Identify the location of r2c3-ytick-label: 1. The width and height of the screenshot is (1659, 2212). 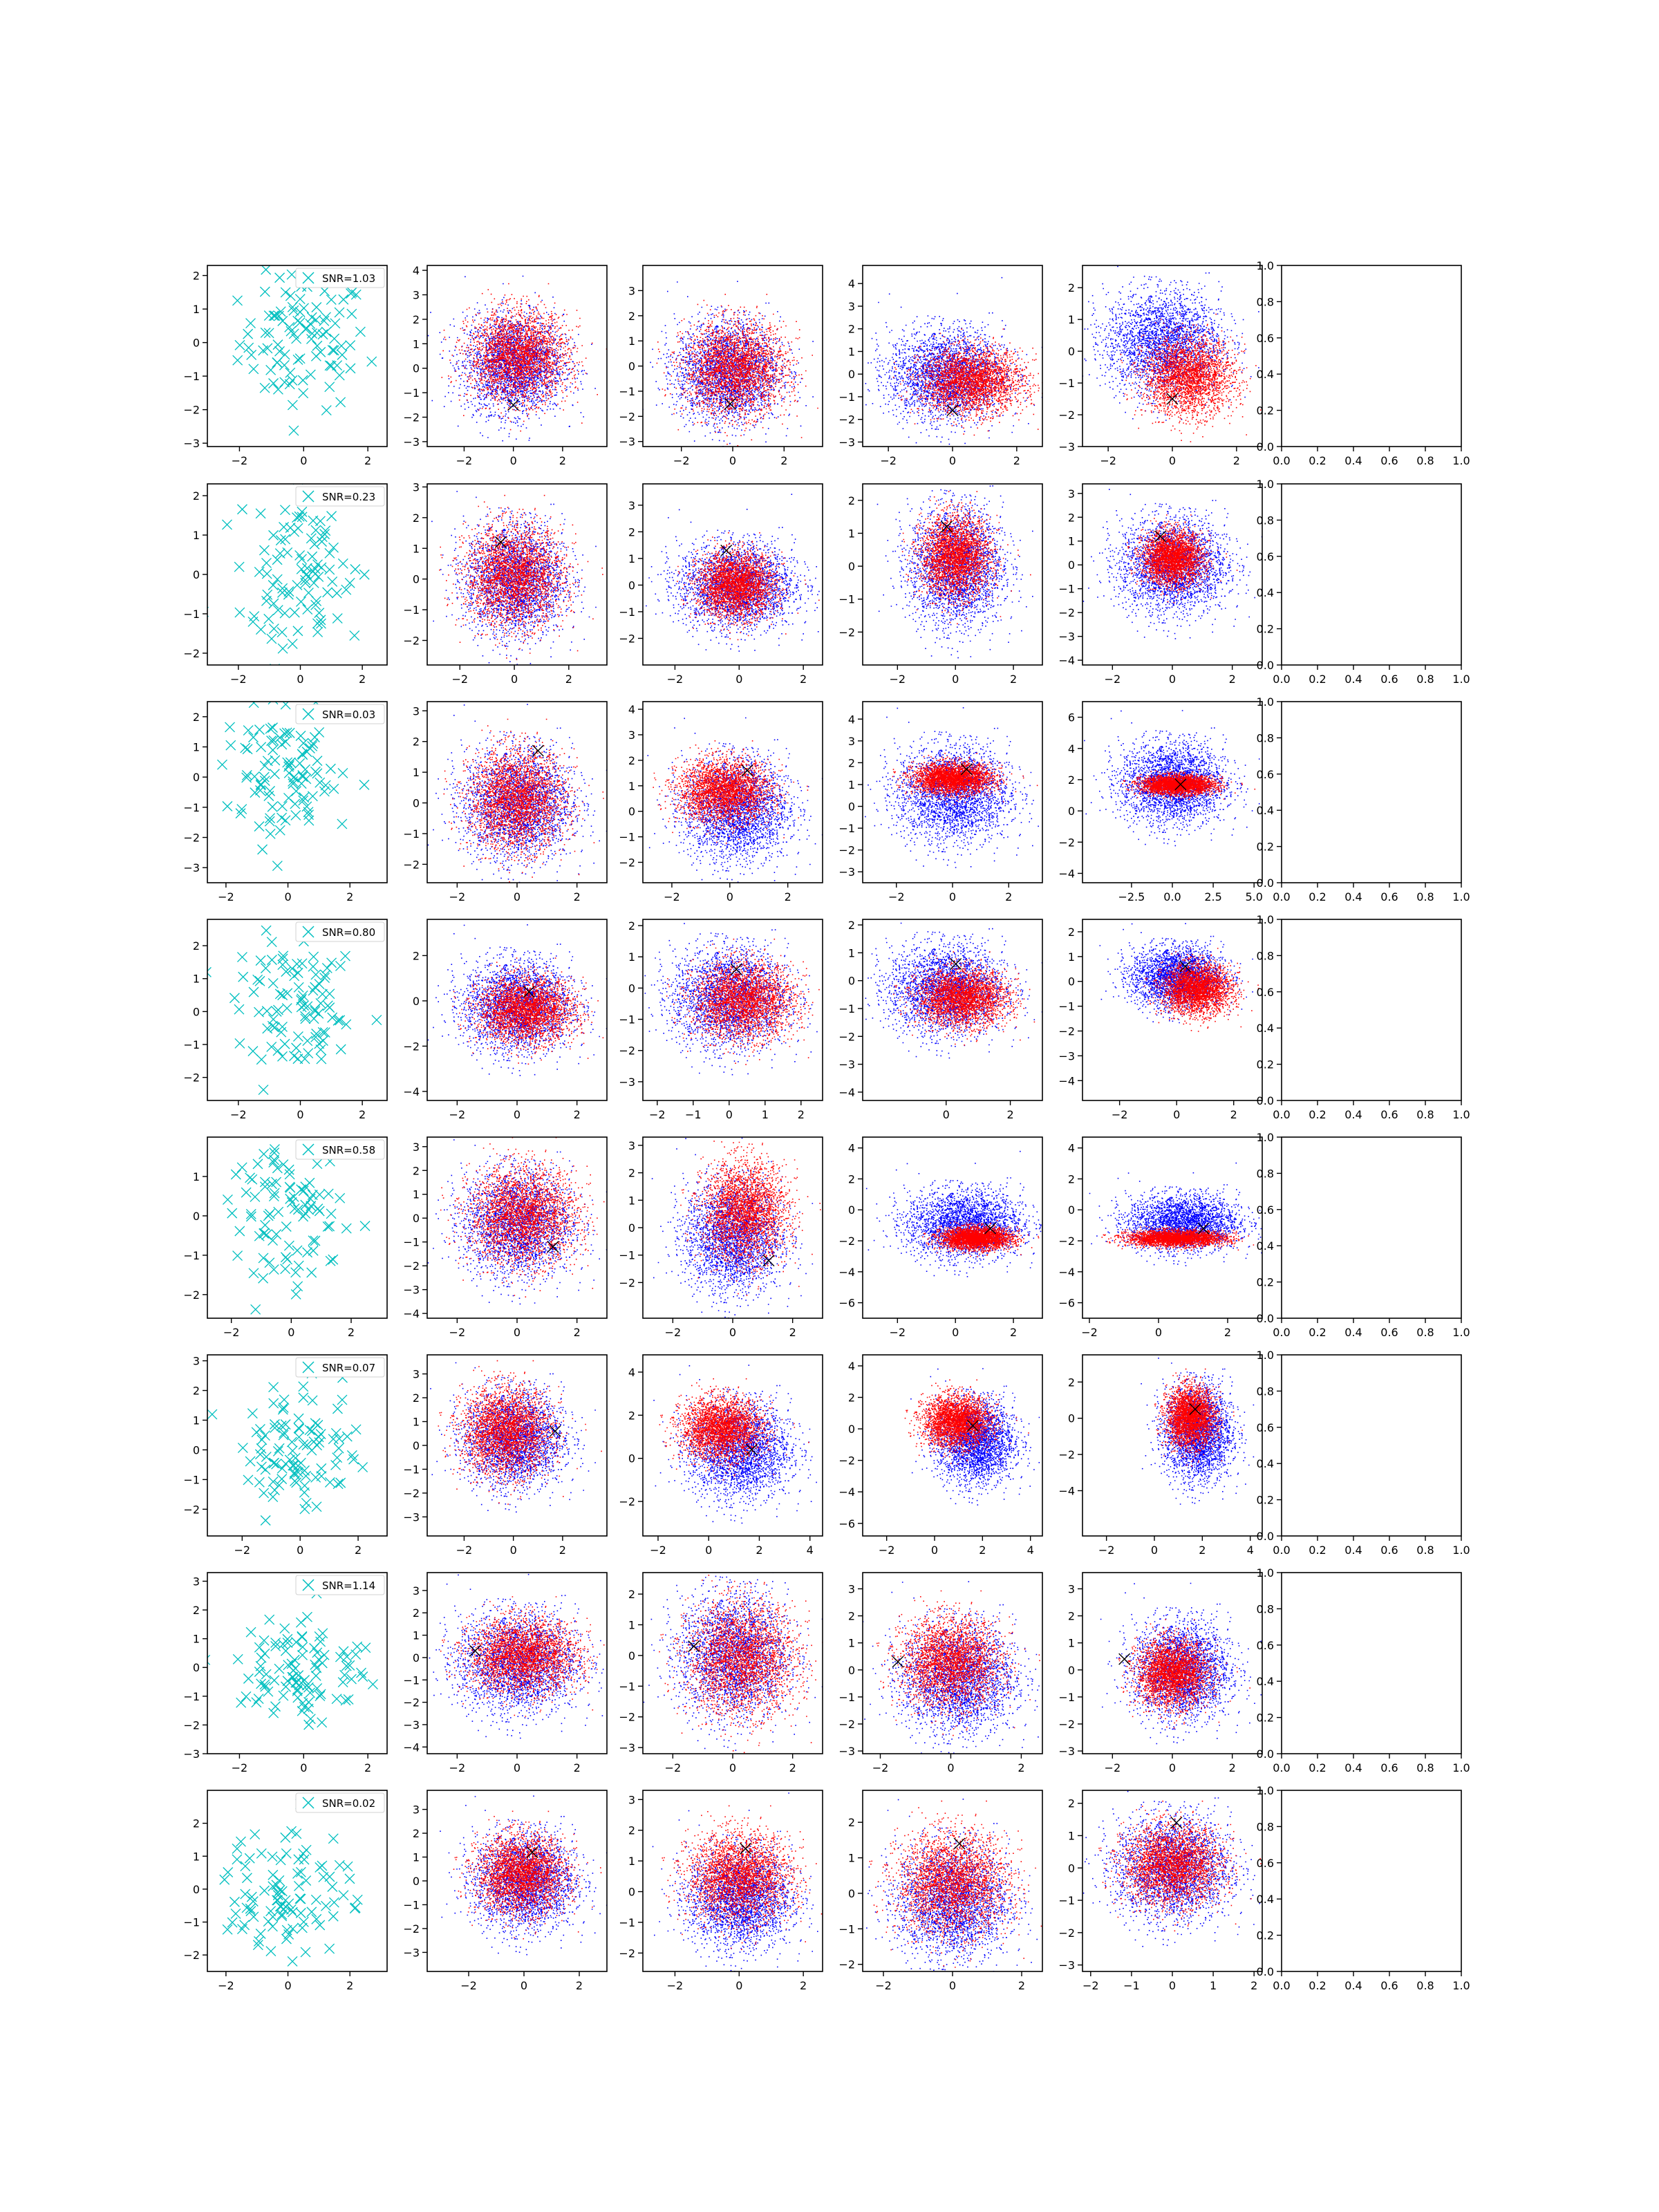
(631, 558).